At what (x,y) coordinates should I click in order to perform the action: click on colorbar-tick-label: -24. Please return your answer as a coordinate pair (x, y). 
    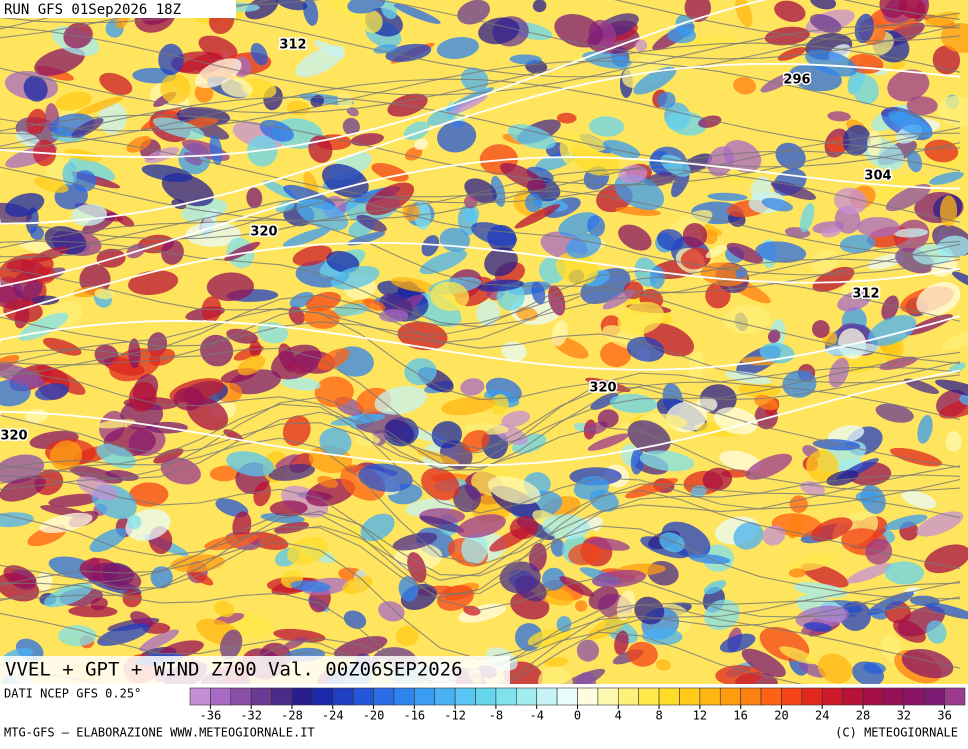
    Looking at the image, I should click on (333, 716).